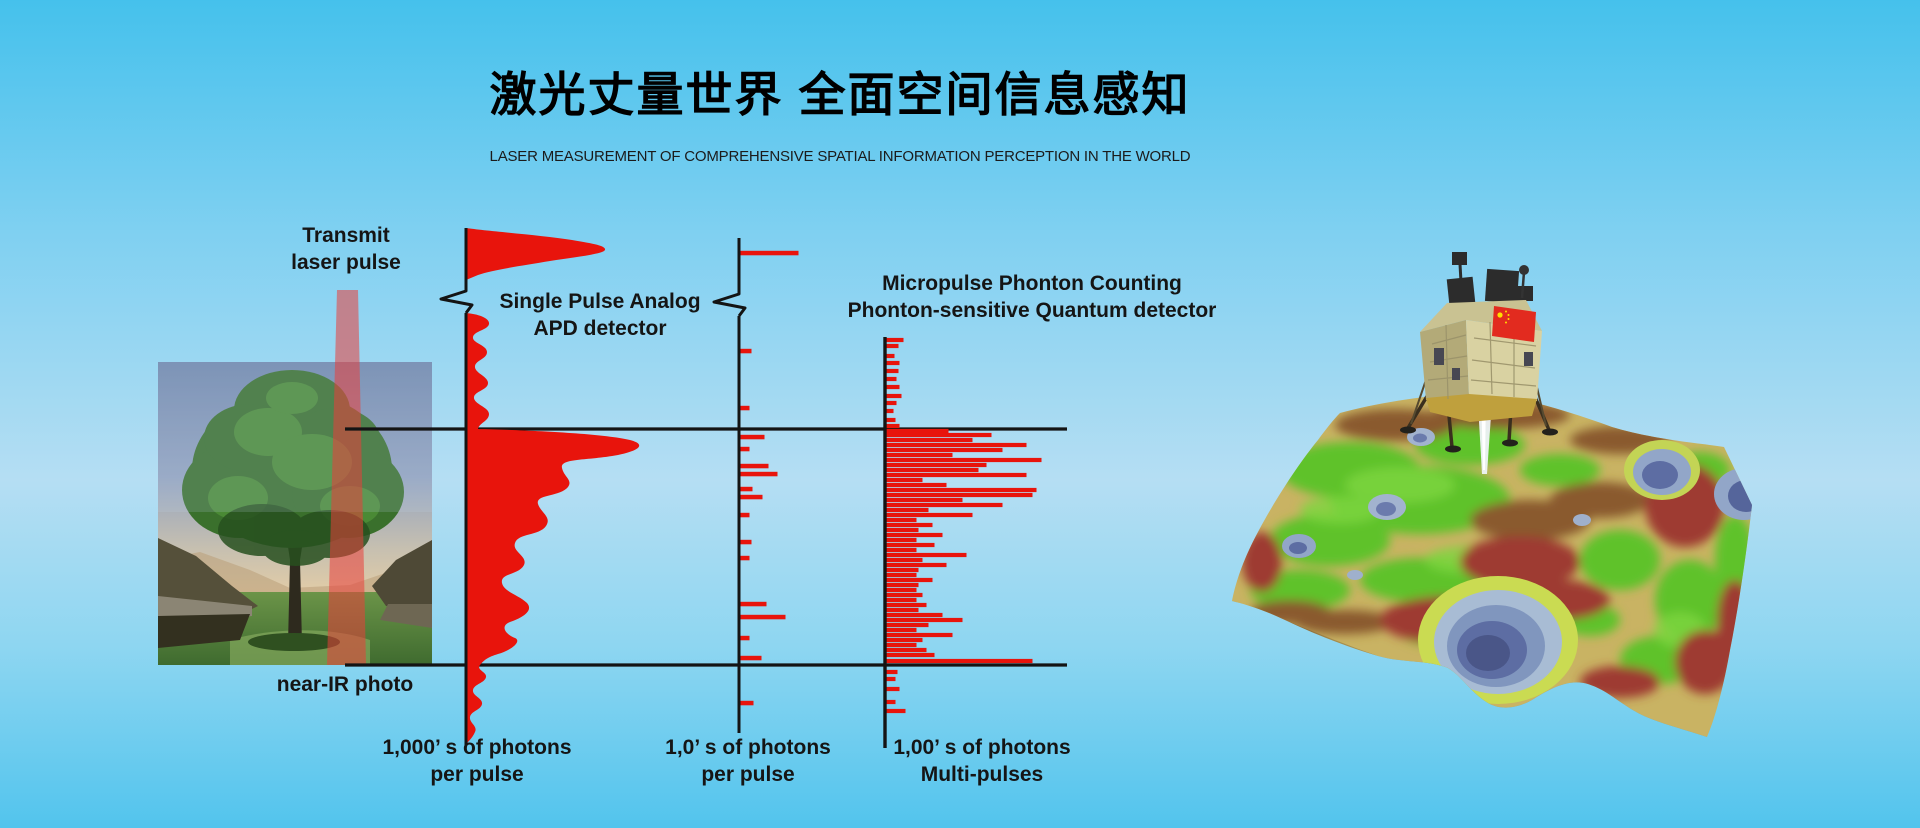 The image size is (1920, 828). What do you see at coordinates (1514, 324) in the screenshot?
I see `china-flag-icon` at bounding box center [1514, 324].